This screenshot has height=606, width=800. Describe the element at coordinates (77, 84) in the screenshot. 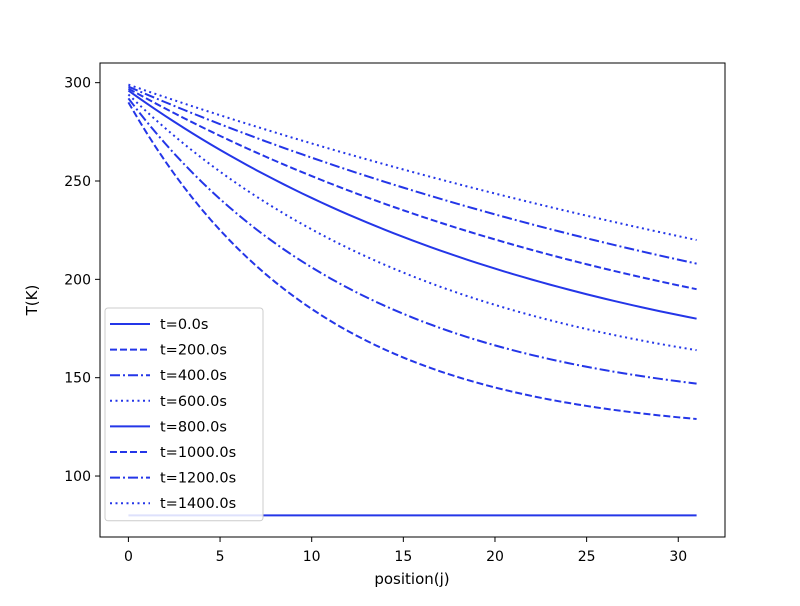

I see `y-tick-label: 300` at that location.